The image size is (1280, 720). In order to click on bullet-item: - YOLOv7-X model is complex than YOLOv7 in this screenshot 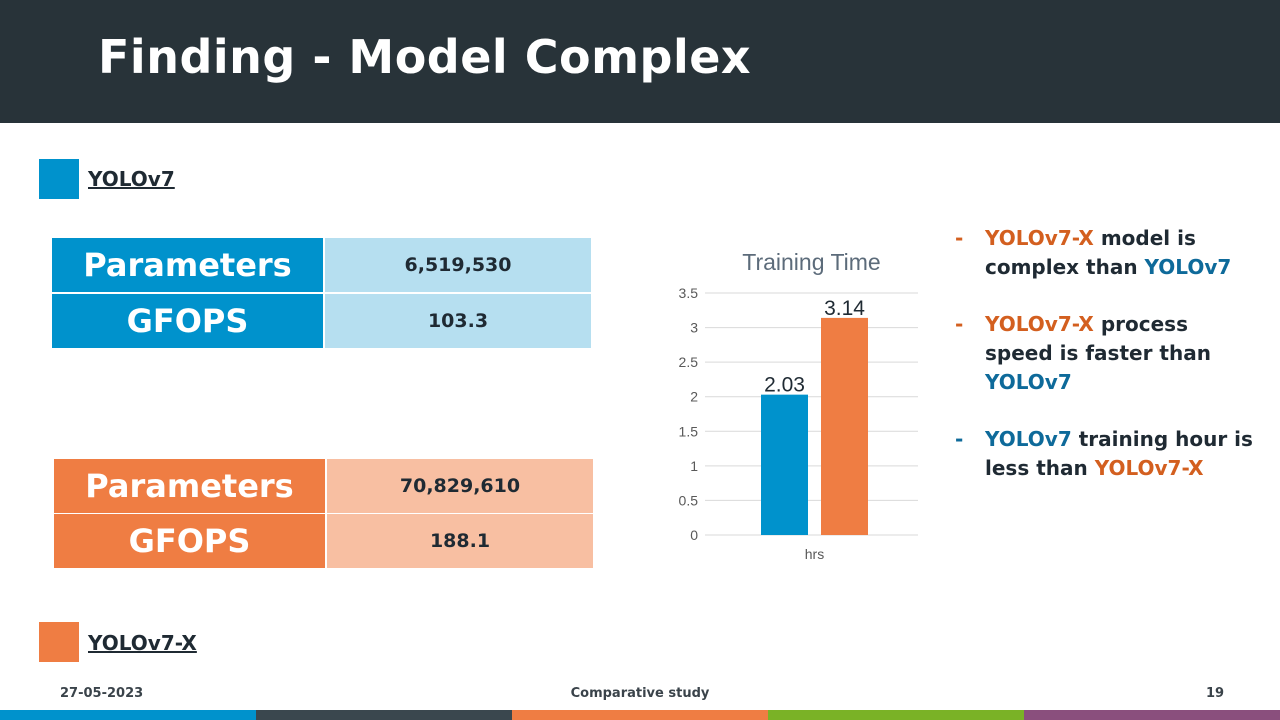, I will do `click(1105, 253)`.